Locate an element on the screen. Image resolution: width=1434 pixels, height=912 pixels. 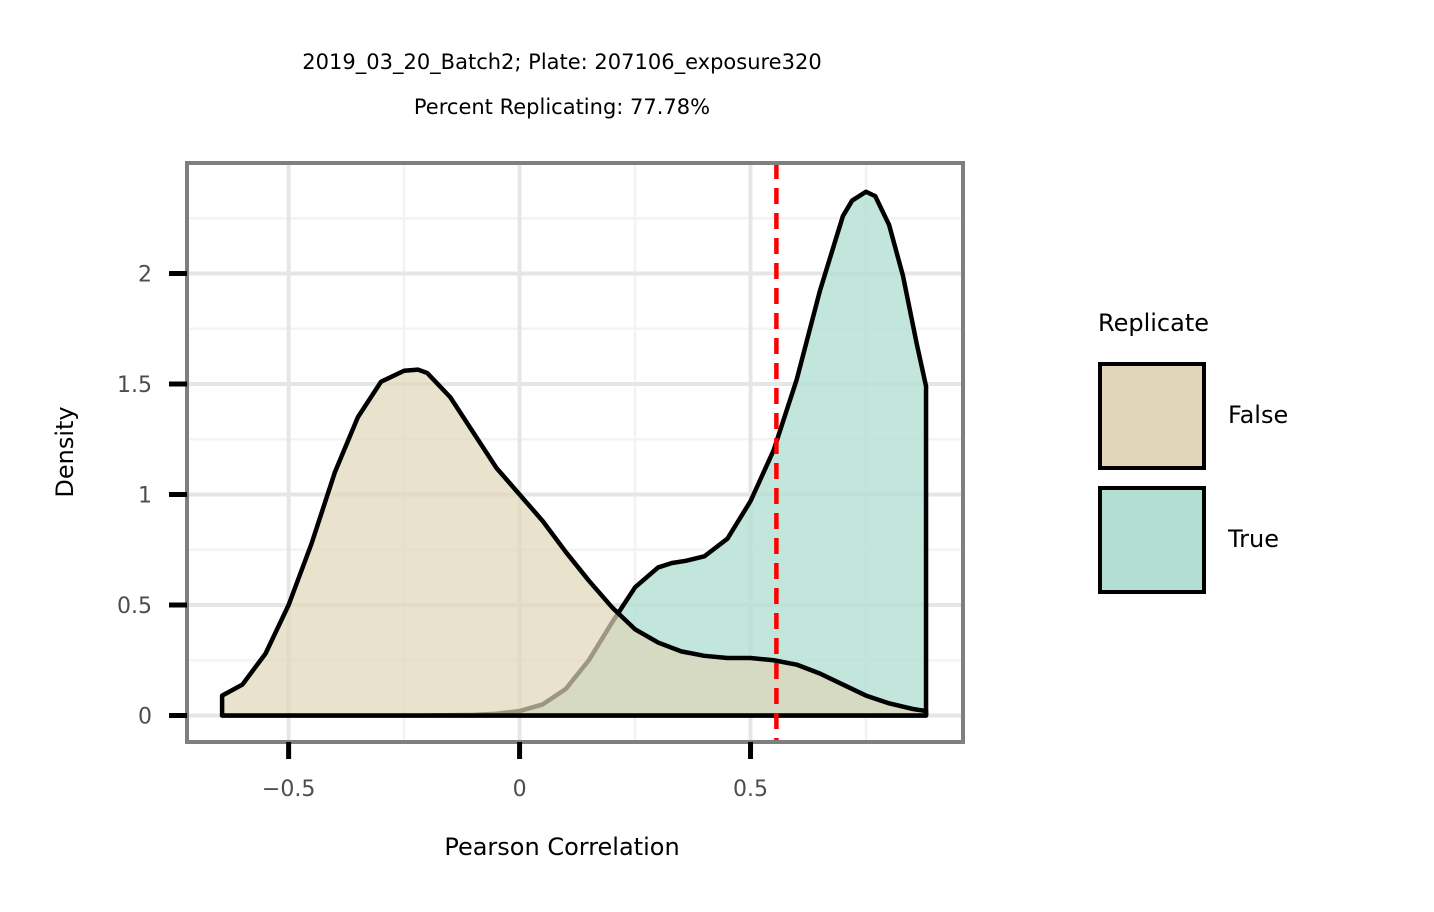
legend-title: Replicate is located at coordinates (1153, 323).